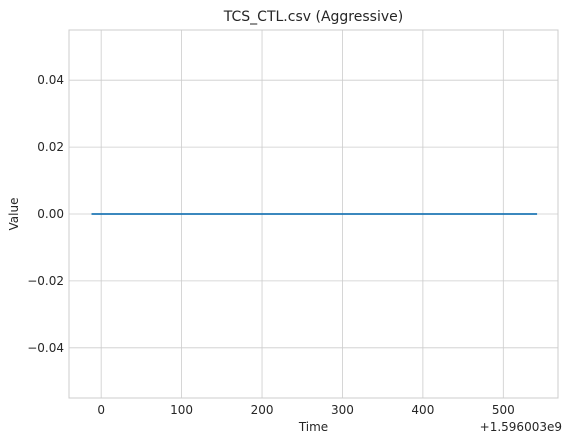  I want to click on x-axis-label: Time, so click(313, 427).